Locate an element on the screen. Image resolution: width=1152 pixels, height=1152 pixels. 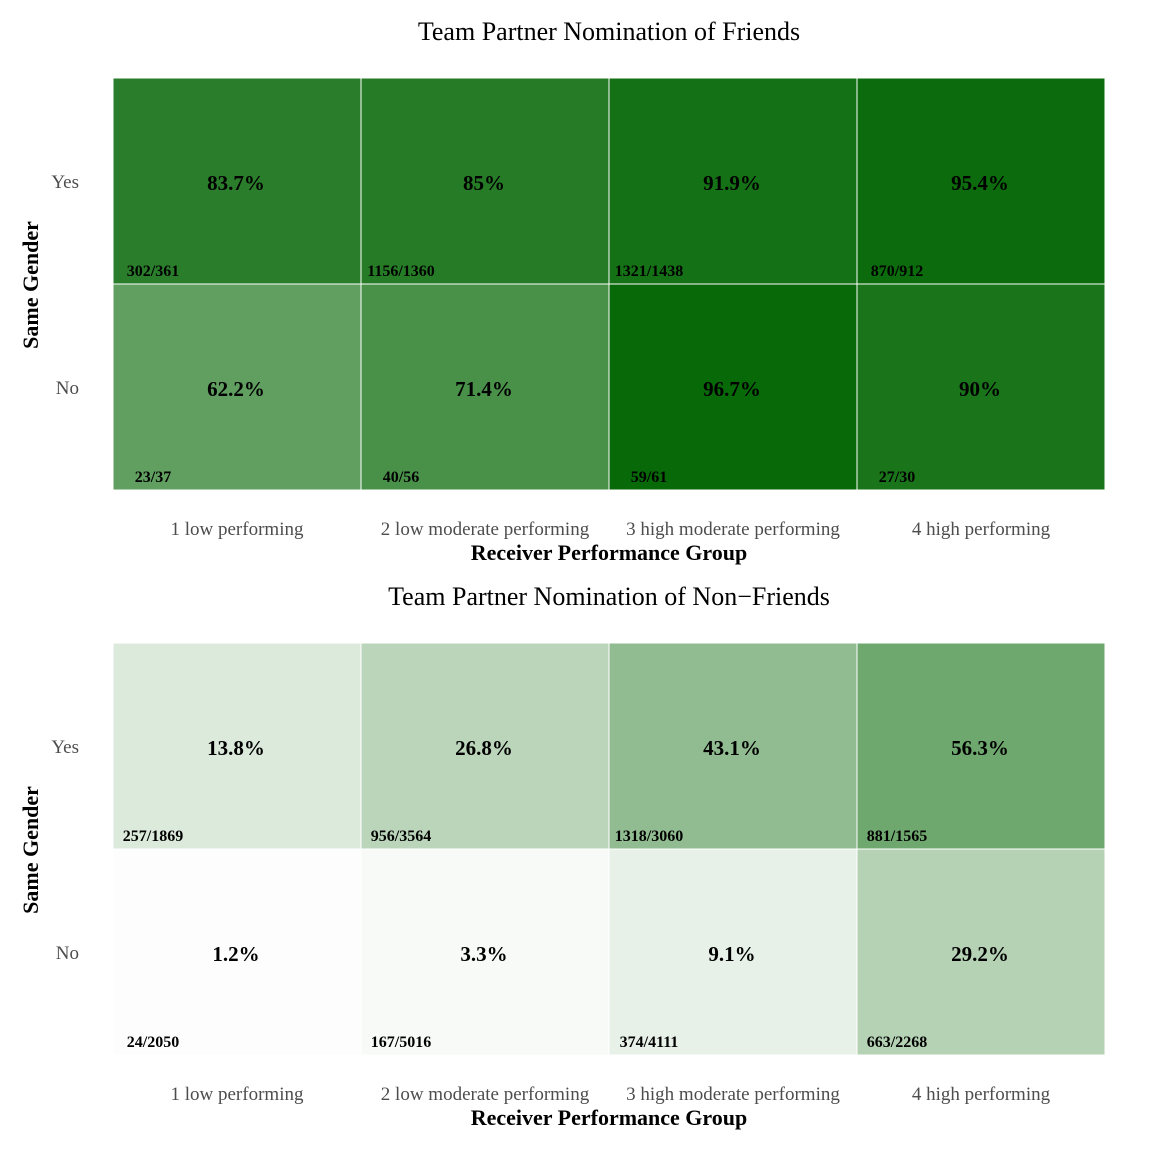
cell-count-label: 374/4111 is located at coordinates (649, 1042).